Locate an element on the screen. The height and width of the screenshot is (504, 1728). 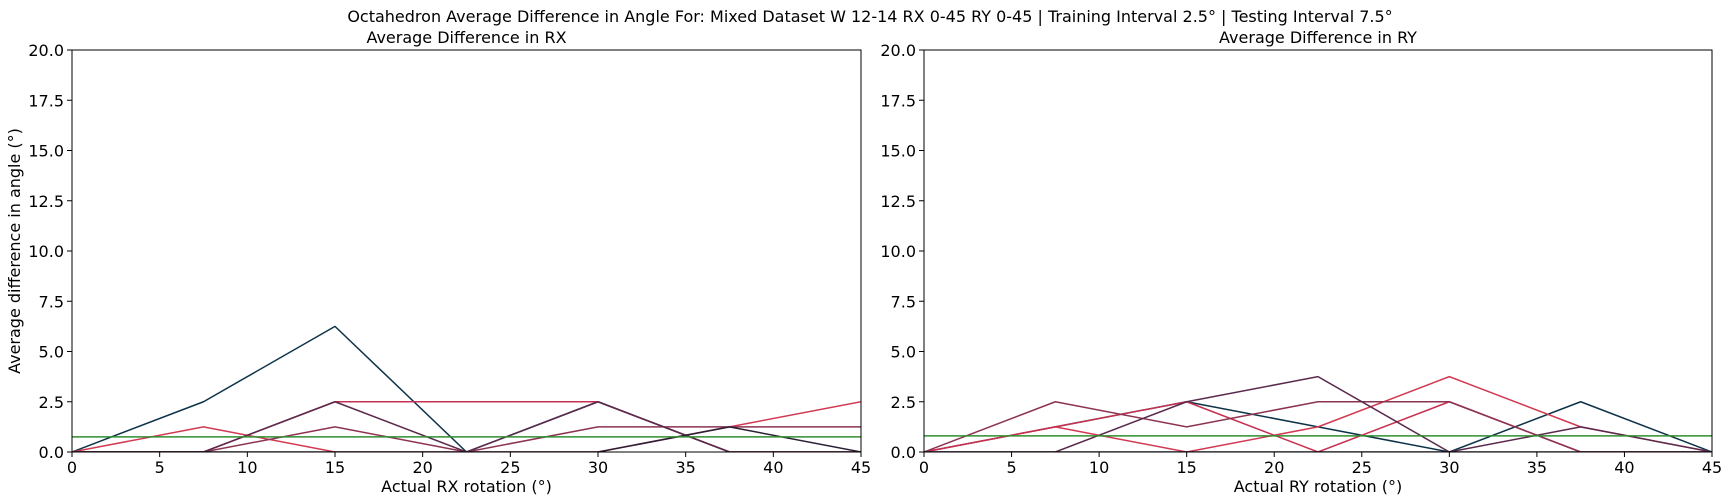
panel-title: Average Difference in RY is located at coordinates (1318, 37).